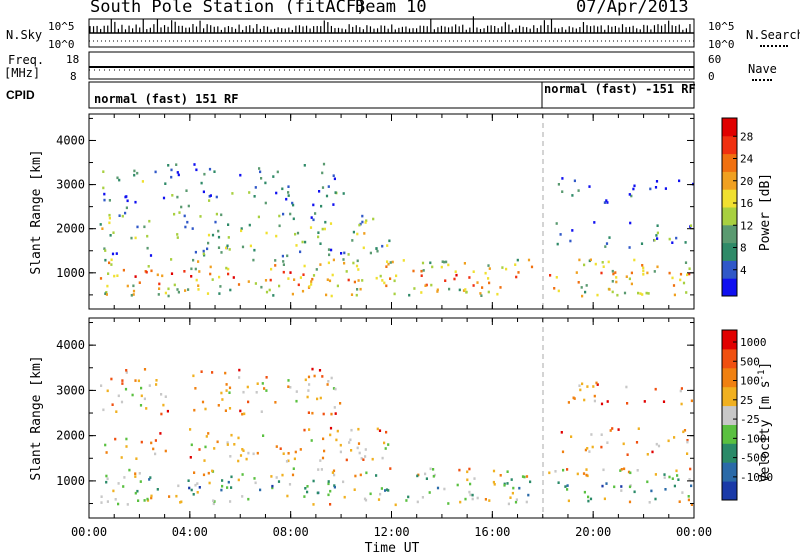 This screenshot has height=554, width=800. What do you see at coordinates (753, 342) in the screenshot?
I see `colorbar-tick-label: 1000` at bounding box center [753, 342].